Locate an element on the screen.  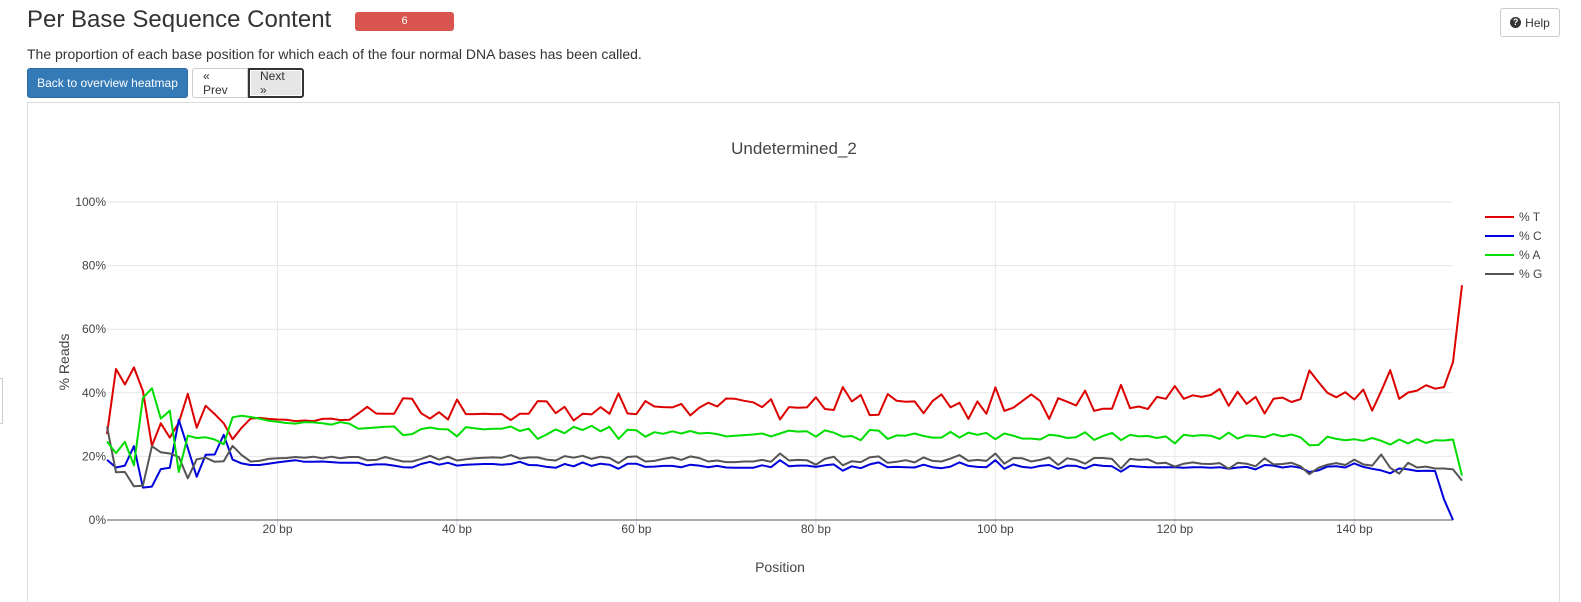
x-axis-label: Position is located at coordinates (780, 567).